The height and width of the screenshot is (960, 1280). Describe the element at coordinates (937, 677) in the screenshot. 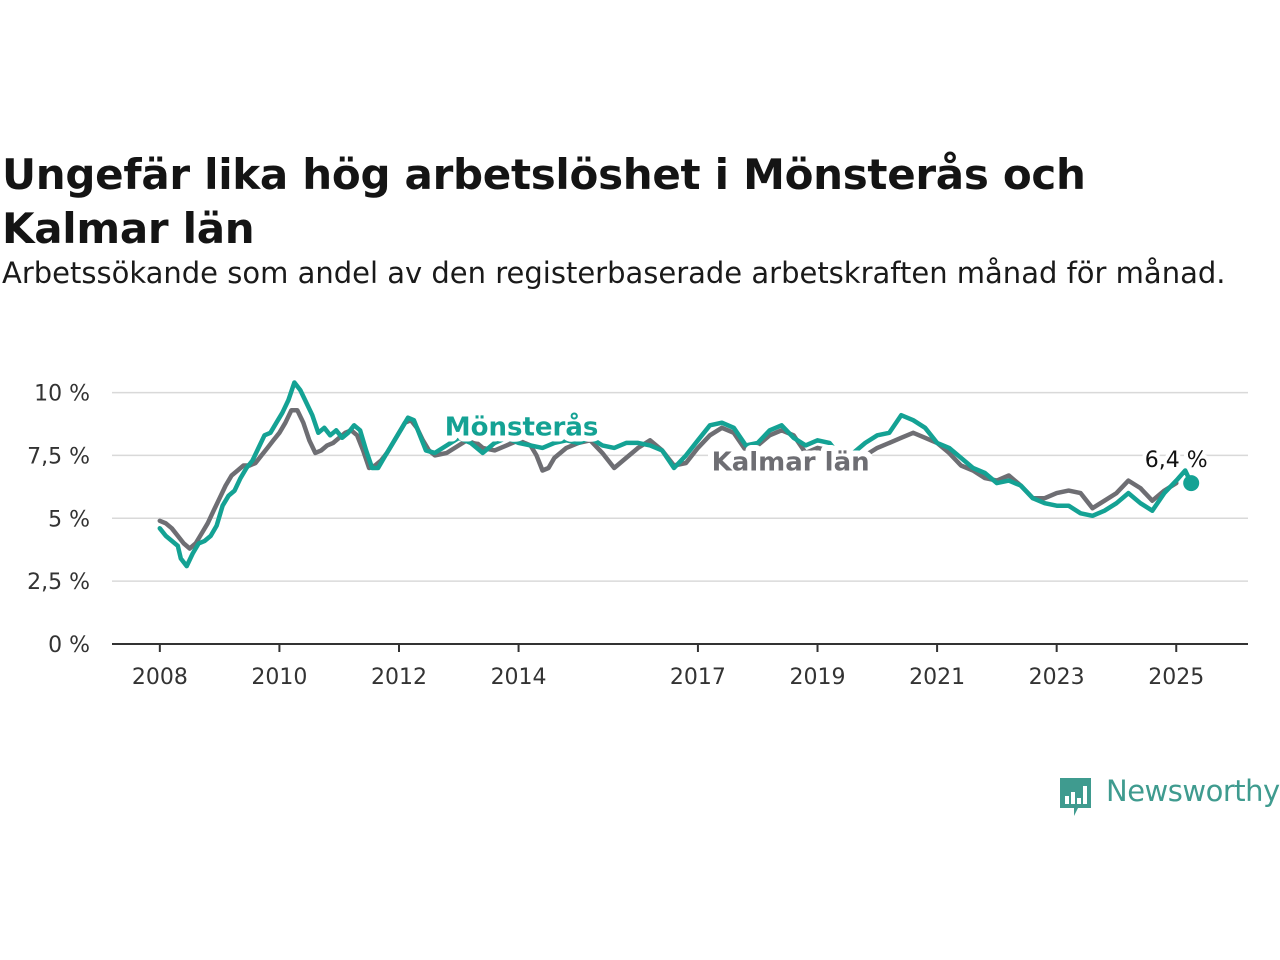

I see `x-tick-label: 2021` at that location.